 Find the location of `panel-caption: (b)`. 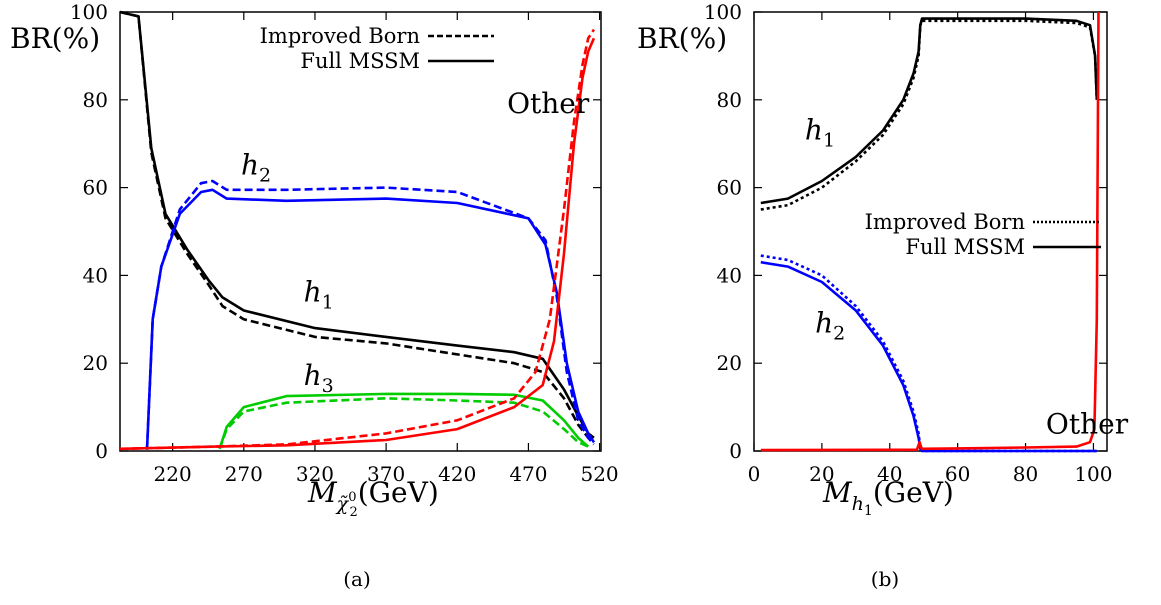

panel-caption: (b) is located at coordinates (885, 579).